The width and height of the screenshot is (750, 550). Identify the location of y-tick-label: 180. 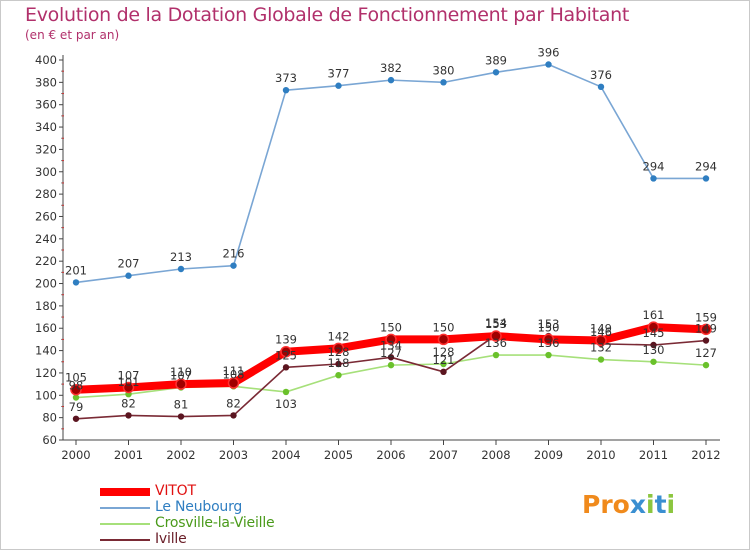
(46, 306).